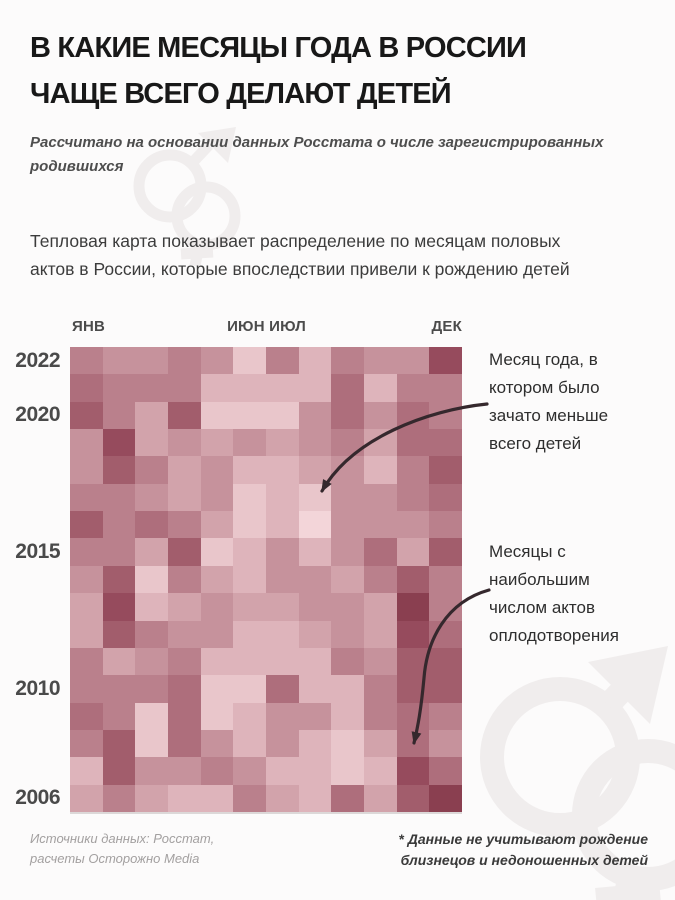 The image size is (675, 900). Describe the element at coordinates (347, 470) in the screenshot. I see `heatmap-cell-2018-СЕН` at that location.